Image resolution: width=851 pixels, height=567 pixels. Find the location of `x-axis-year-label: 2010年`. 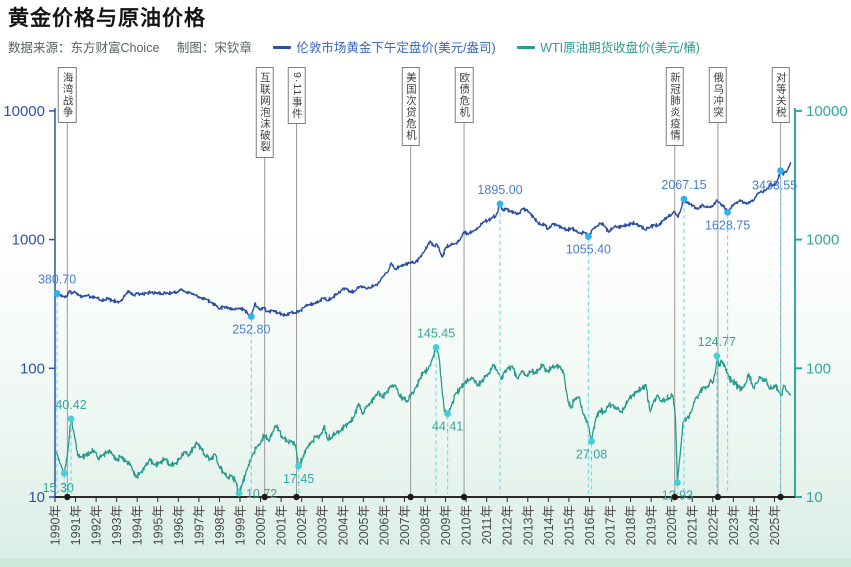

x-axis-year-label: 2010年 is located at coordinates (467, 525).